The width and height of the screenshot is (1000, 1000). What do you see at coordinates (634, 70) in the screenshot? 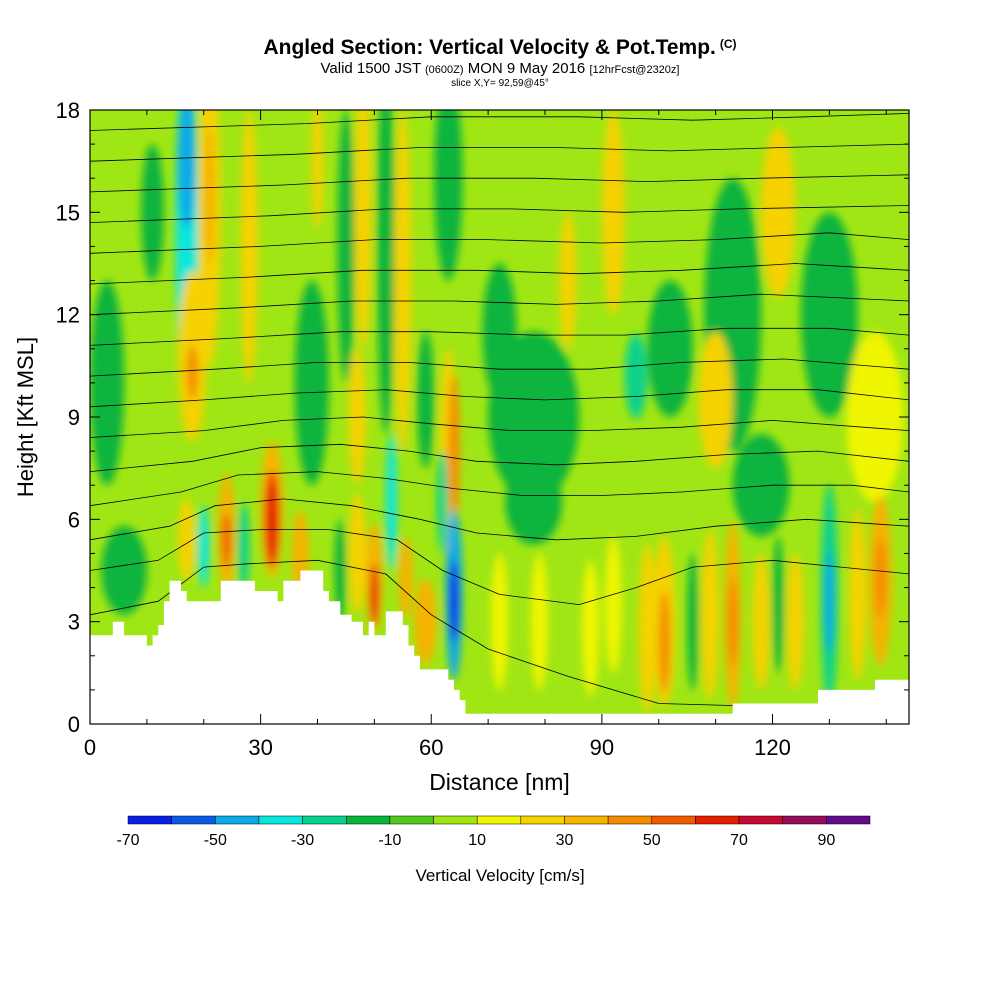
I see `subtitle-forecast: [12hrFcst@2320z]` at bounding box center [634, 70].